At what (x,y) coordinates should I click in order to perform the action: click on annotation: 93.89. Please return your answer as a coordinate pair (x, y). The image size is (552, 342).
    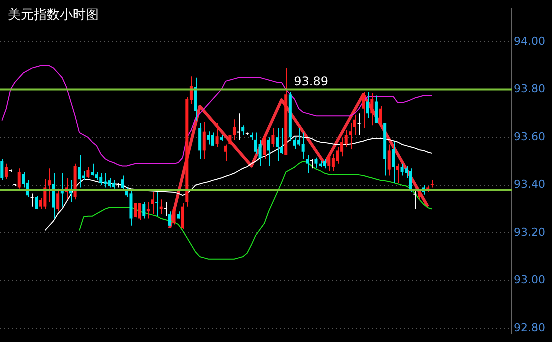
    Looking at the image, I should click on (311, 81).